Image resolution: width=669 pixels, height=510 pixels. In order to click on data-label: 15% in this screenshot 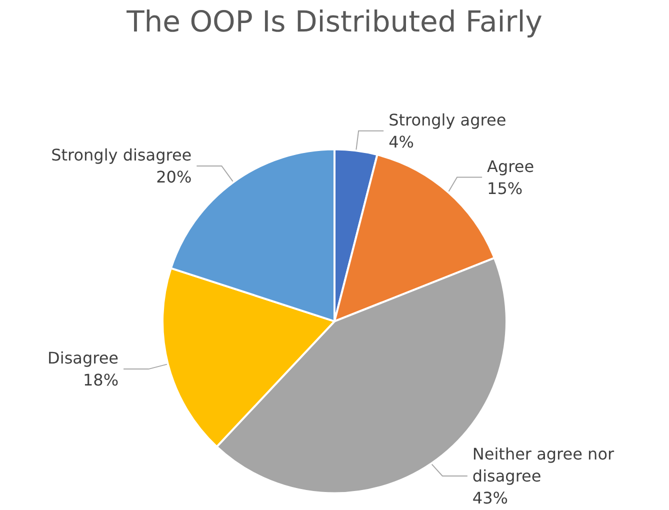, I will do `click(505, 188)`.